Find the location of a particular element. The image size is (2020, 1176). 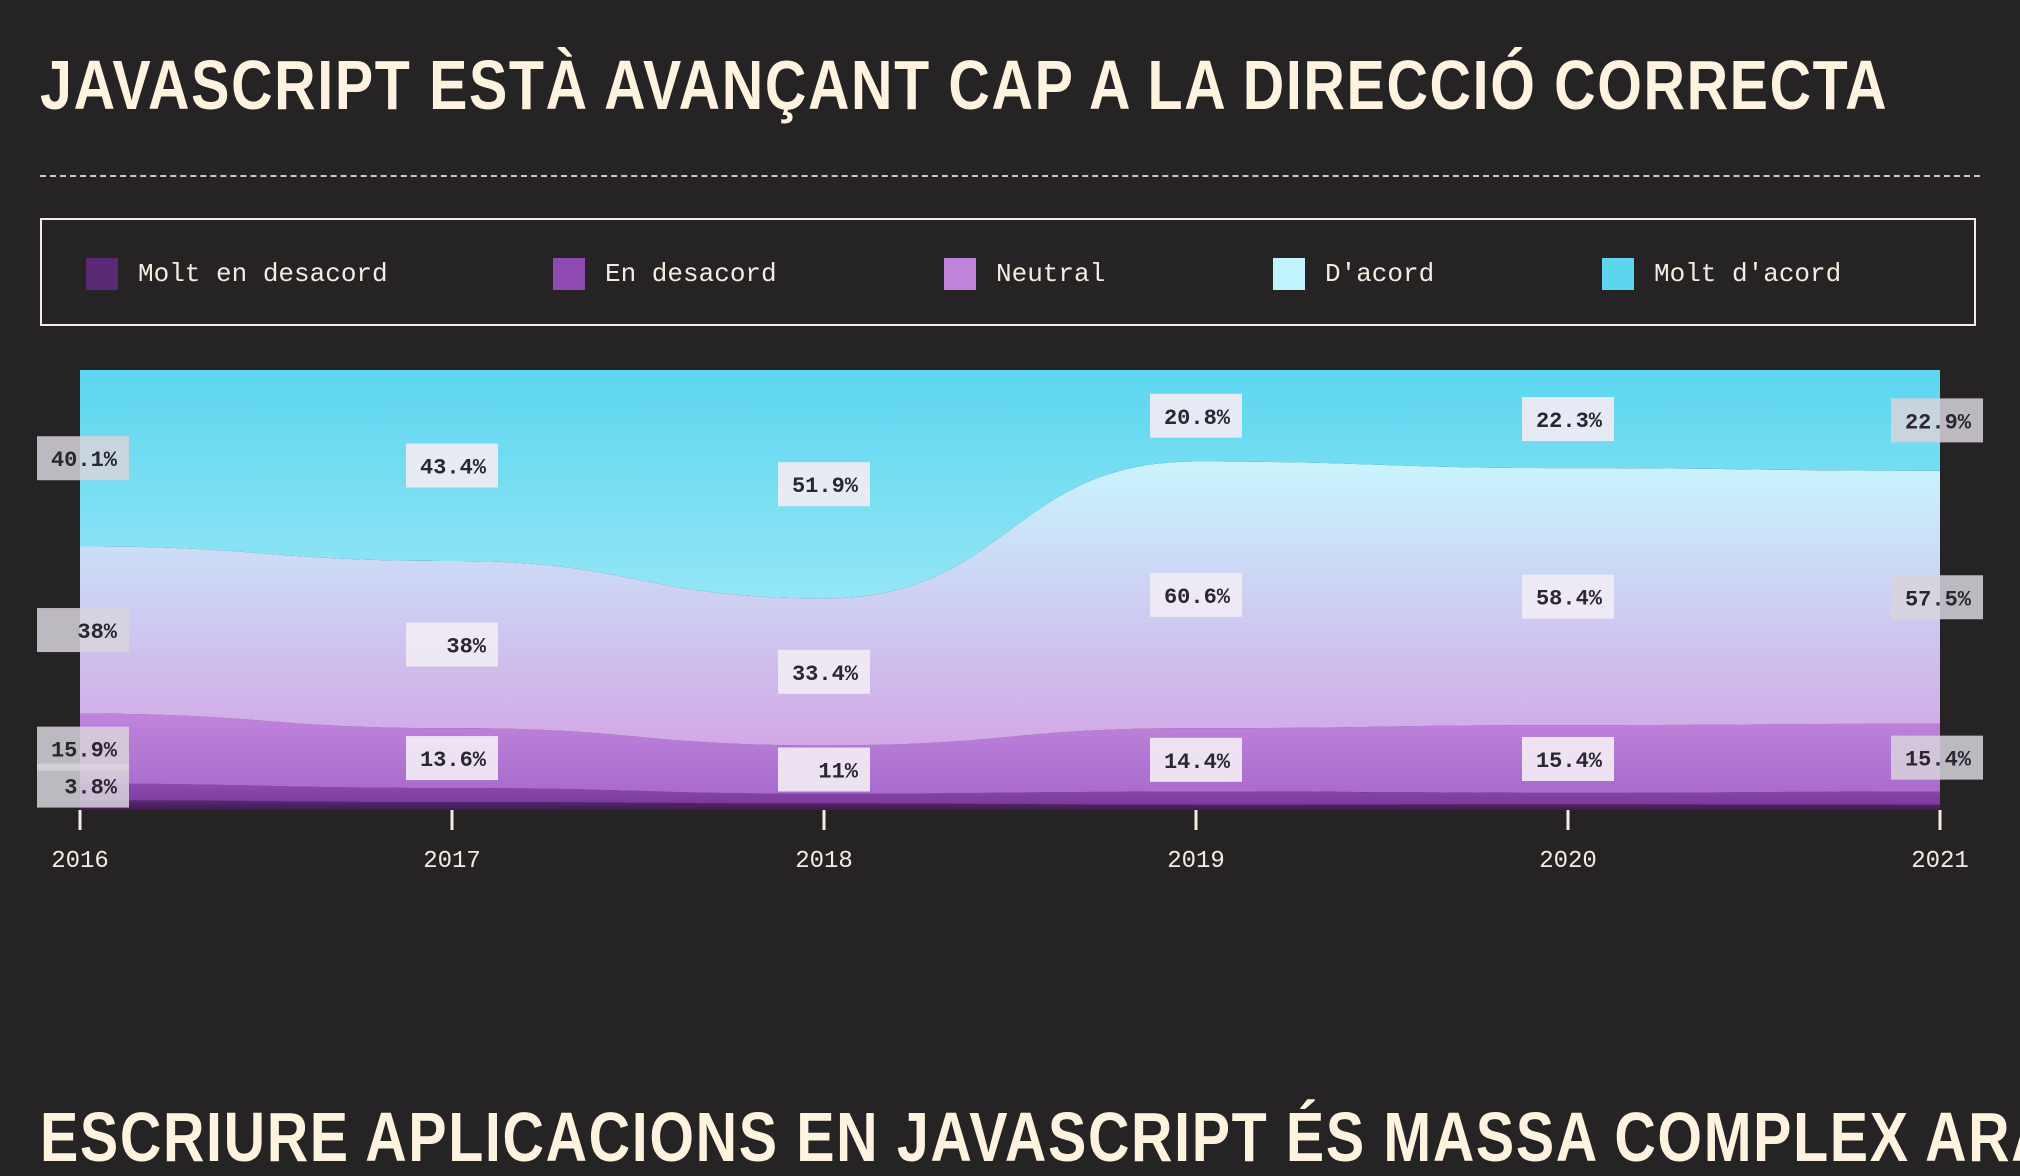

data-label-molt-d-acord: 43.4% is located at coordinates (452, 465).